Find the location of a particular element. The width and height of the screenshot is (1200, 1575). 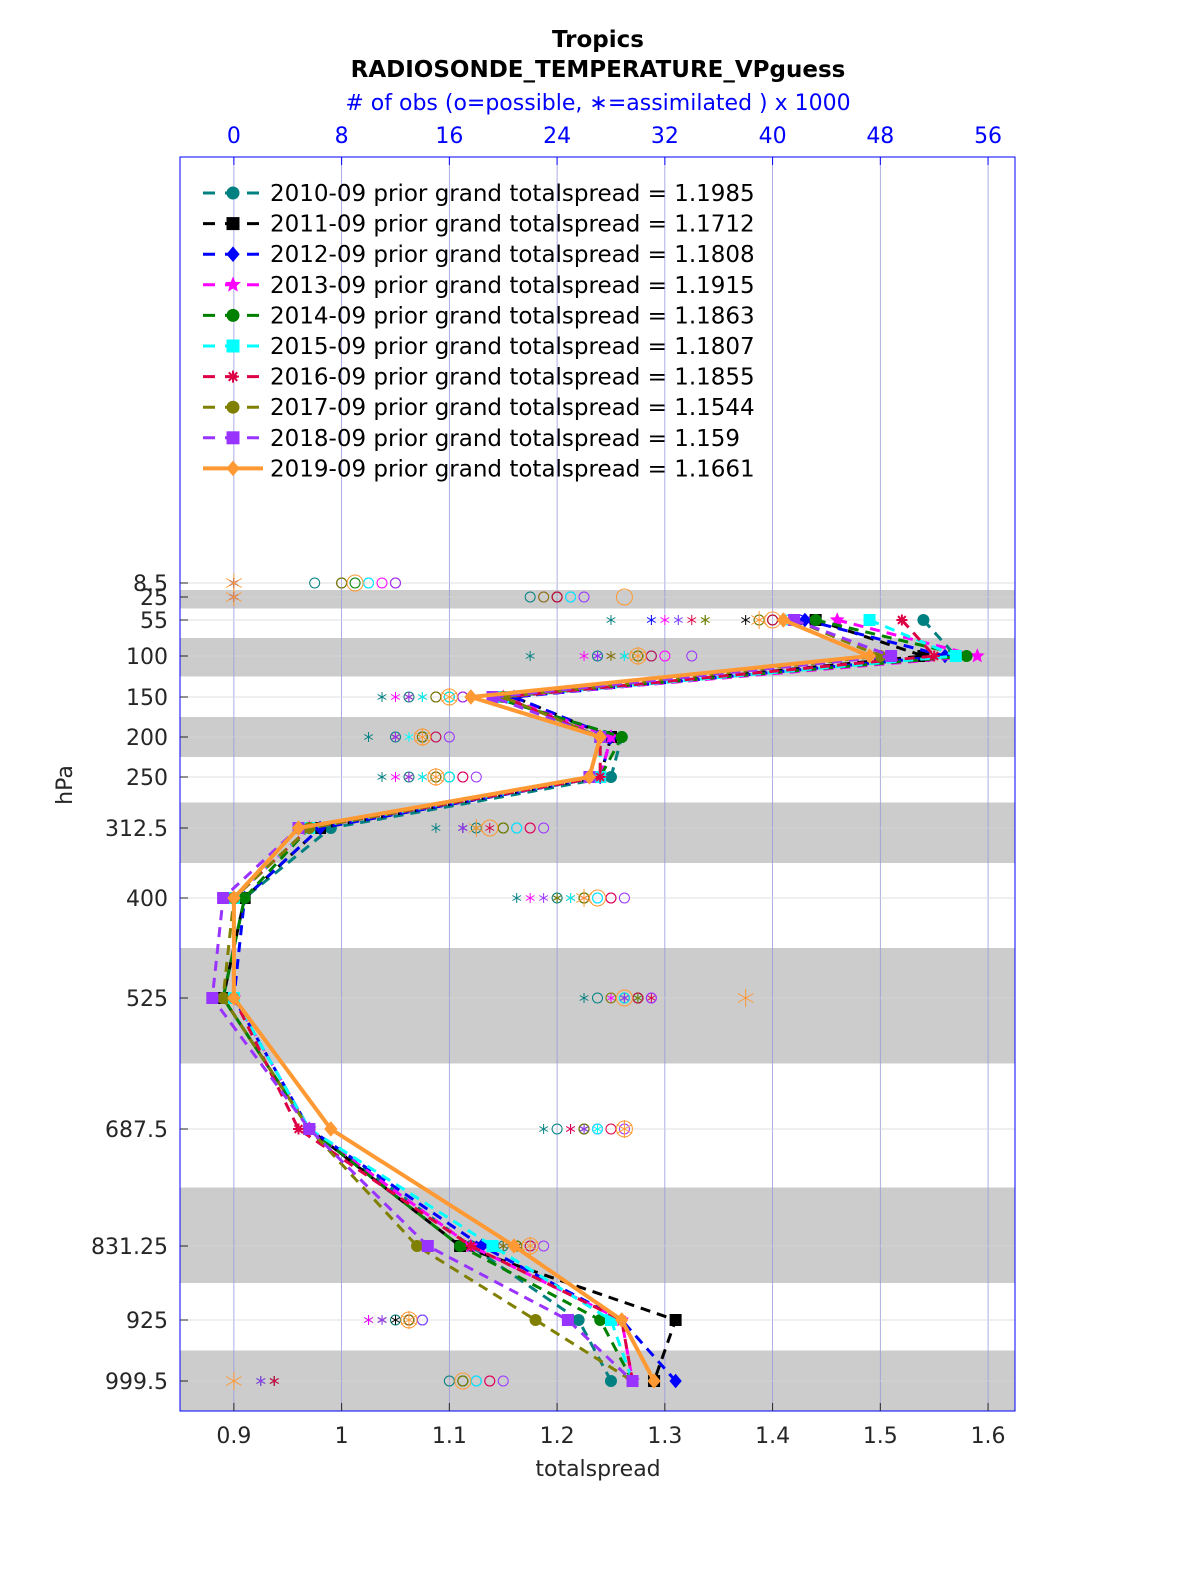

y-tick-label: 400 is located at coordinates (147, 899).